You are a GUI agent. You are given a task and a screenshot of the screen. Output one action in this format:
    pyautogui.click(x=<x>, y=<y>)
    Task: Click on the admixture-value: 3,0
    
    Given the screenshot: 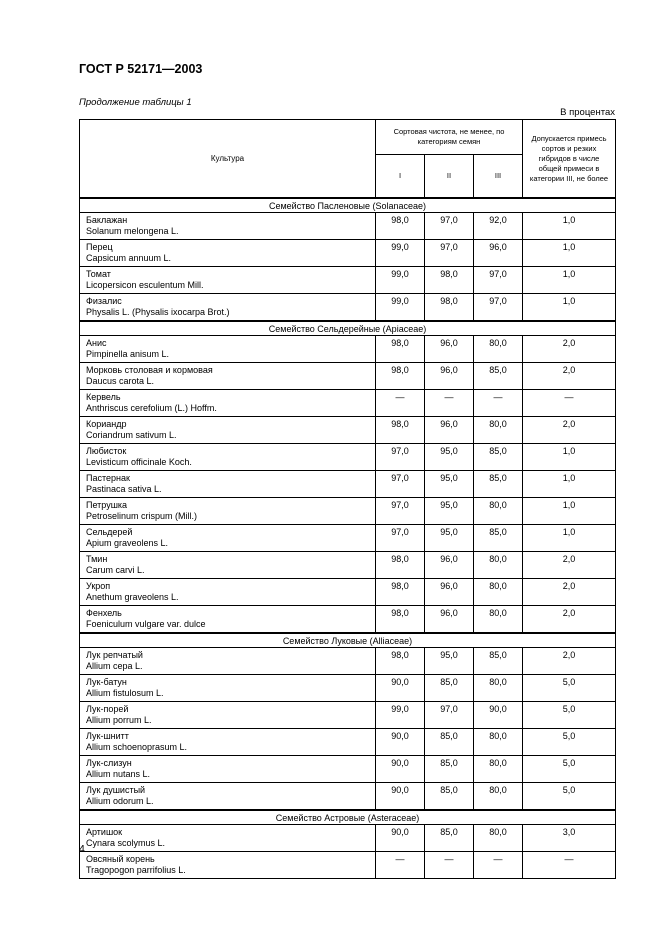 What is the action you would take?
    pyautogui.click(x=569, y=838)
    